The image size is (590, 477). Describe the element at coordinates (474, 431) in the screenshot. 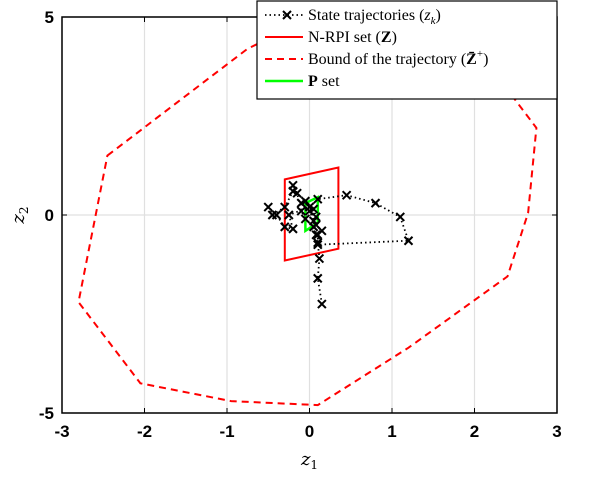

I see `x-tick-label: 2` at that location.